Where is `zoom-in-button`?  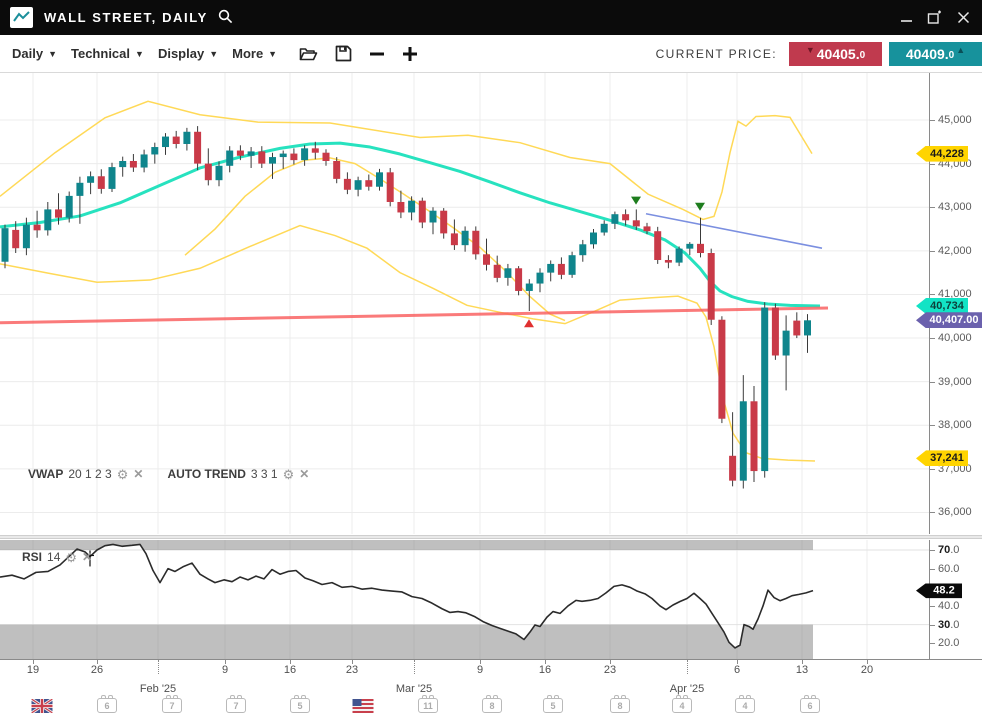 zoom-in-button is located at coordinates (410, 54).